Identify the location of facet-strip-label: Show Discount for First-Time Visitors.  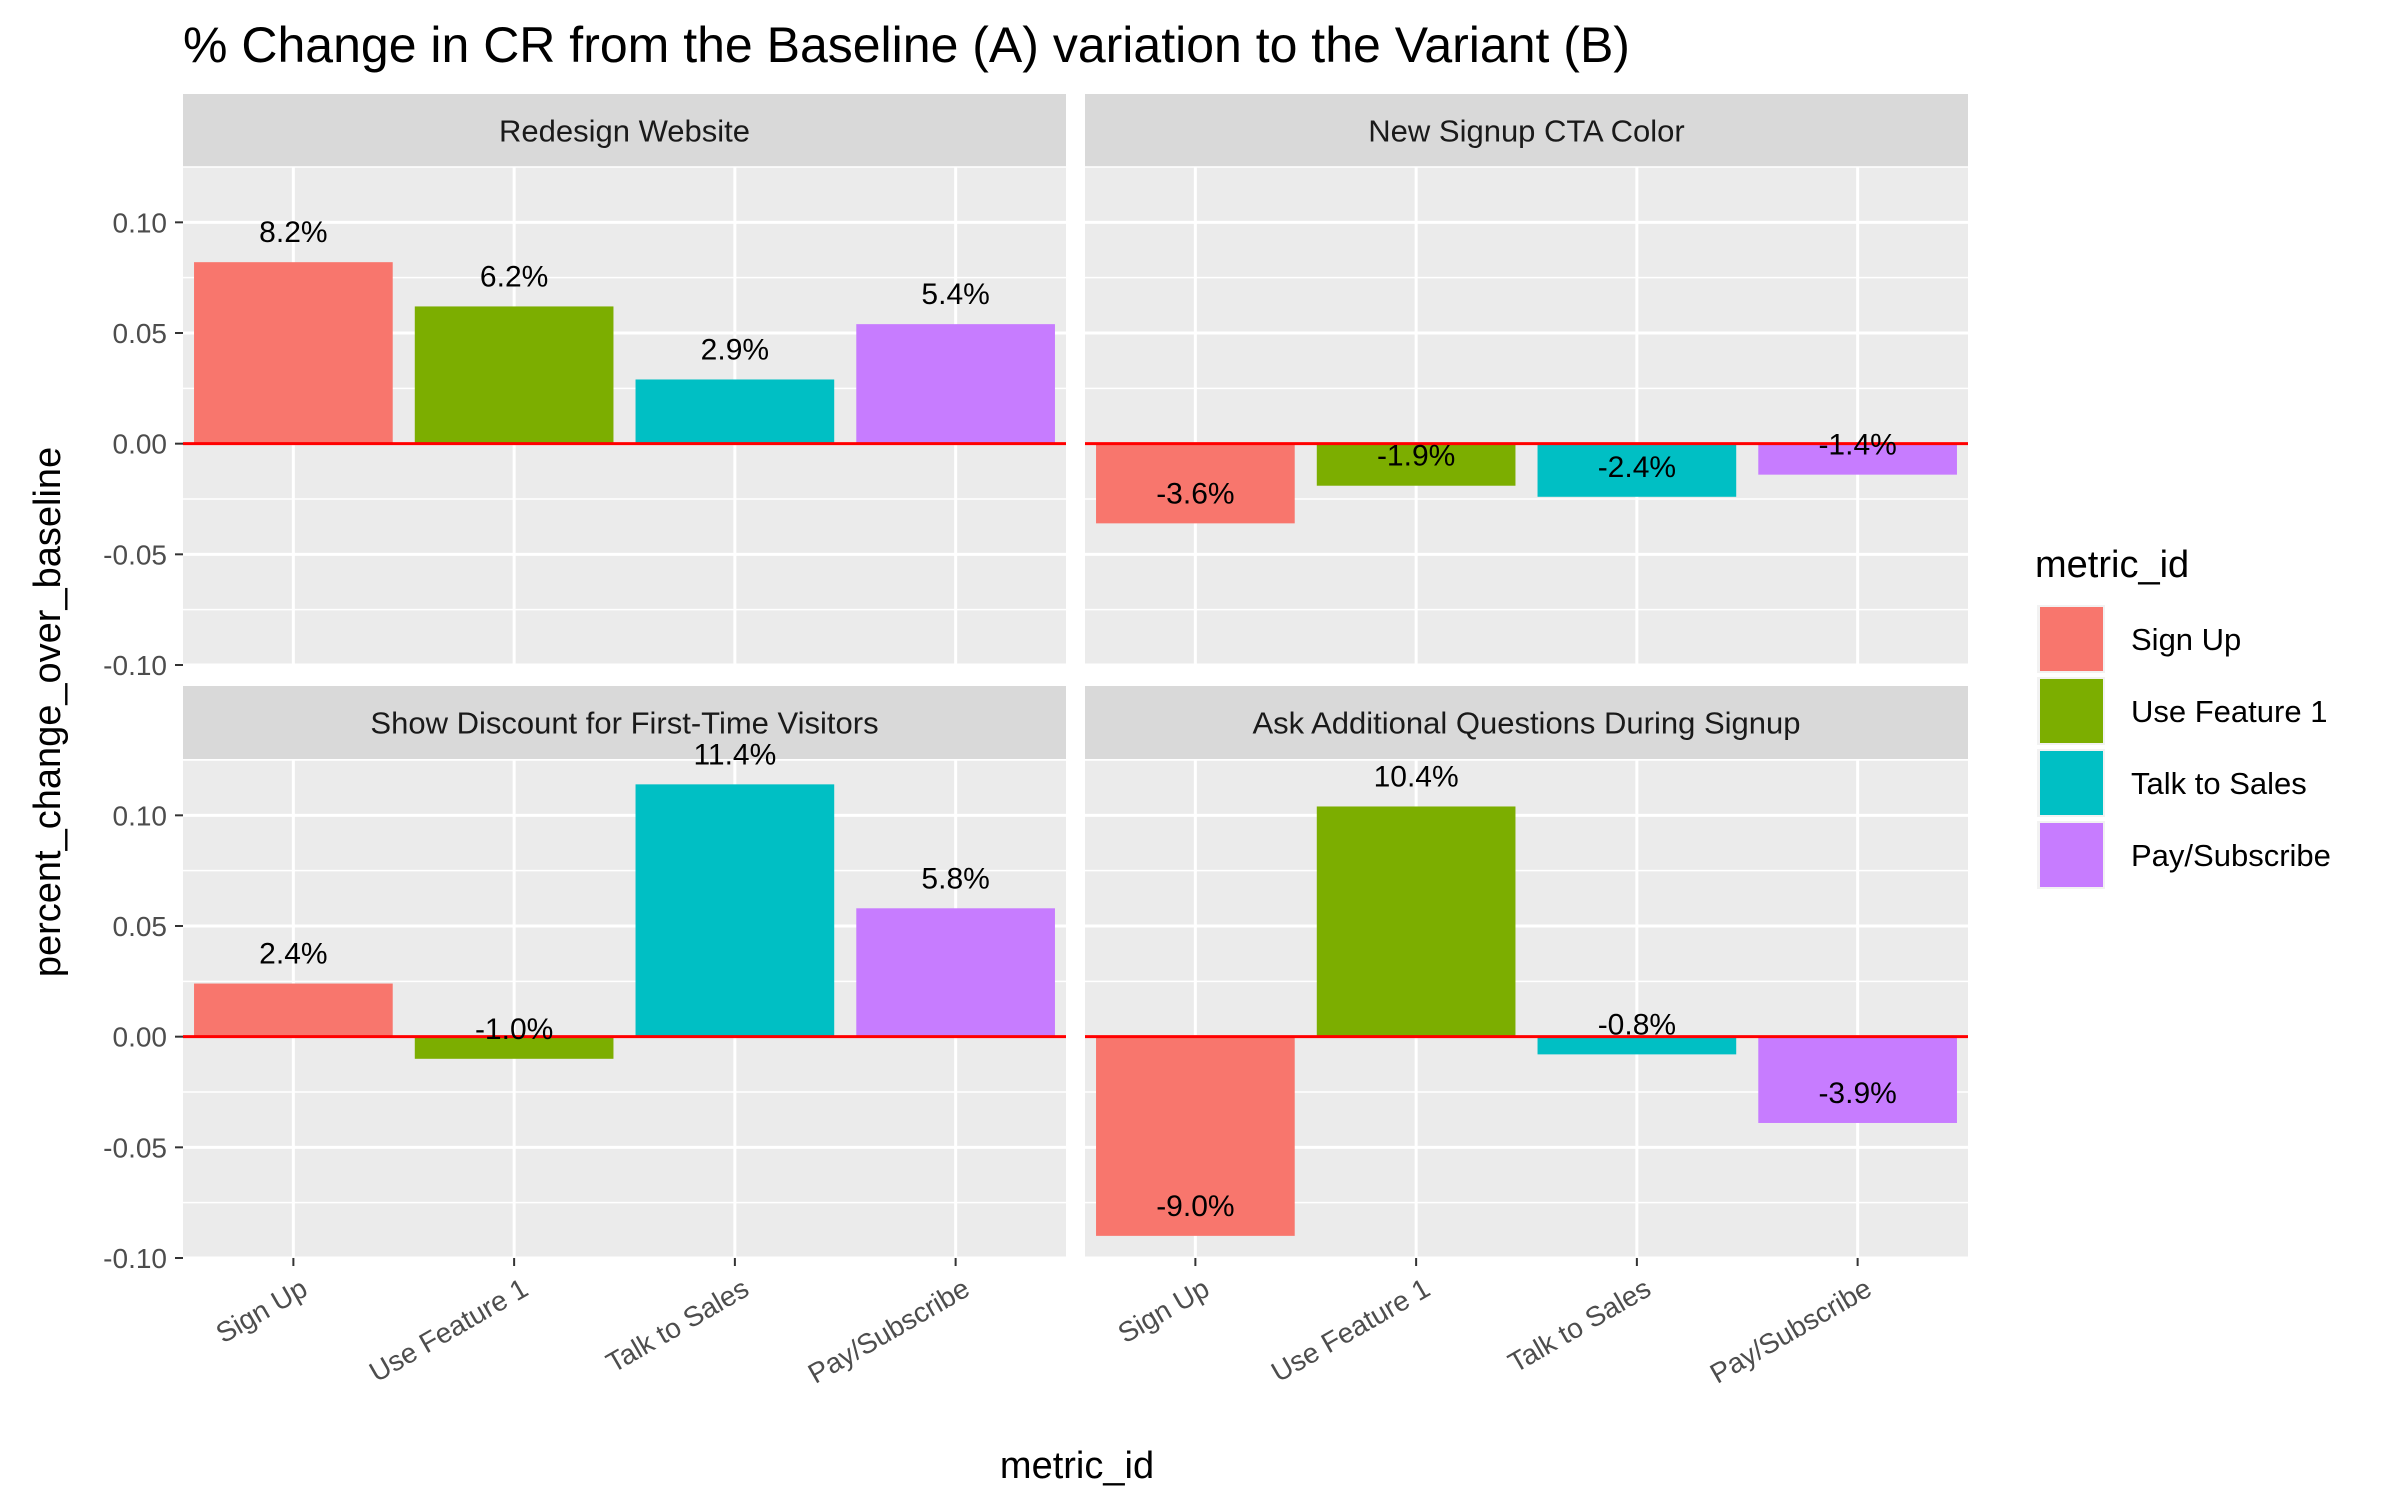
(624, 723).